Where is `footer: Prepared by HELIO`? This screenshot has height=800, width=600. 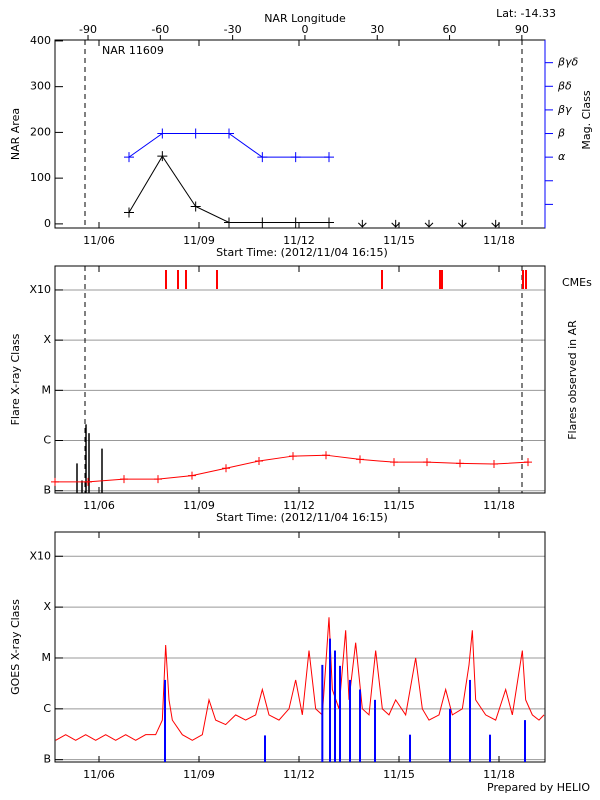 footer: Prepared by HELIO is located at coordinates (538, 787).